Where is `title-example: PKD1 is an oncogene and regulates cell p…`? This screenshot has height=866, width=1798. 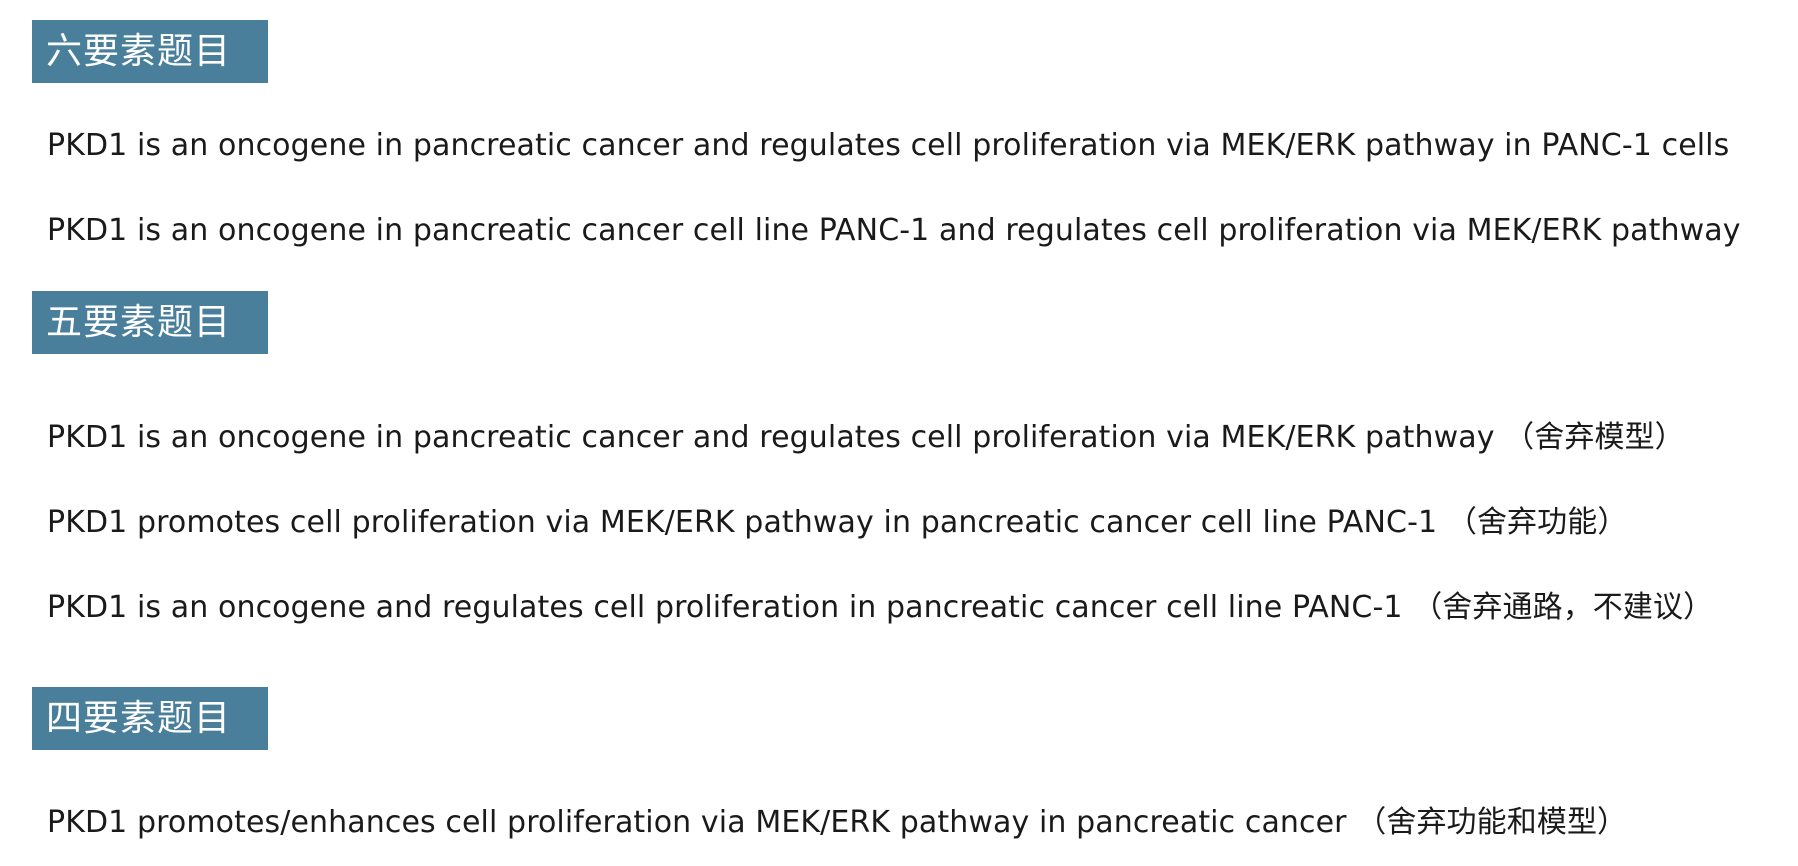 title-example: PKD1 is an oncogene and regulates cell p… is located at coordinates (880, 607).